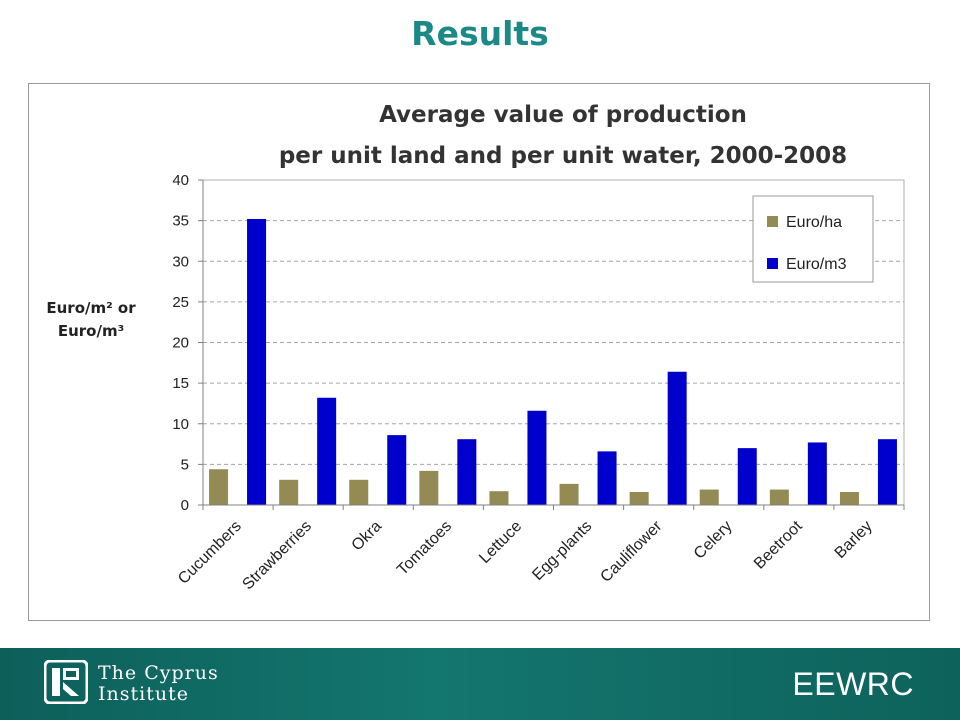 This screenshot has height=720, width=960. Describe the element at coordinates (210, 553) in the screenshot. I see `x-tick-label: Cucumbers` at that location.